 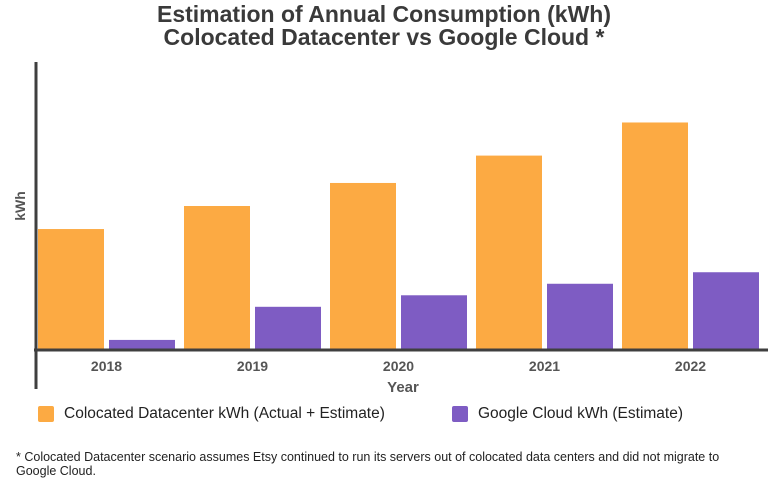 I want to click on x-tick-labels: 2018 2019 2020 2021 2022, so click(x=398, y=366).